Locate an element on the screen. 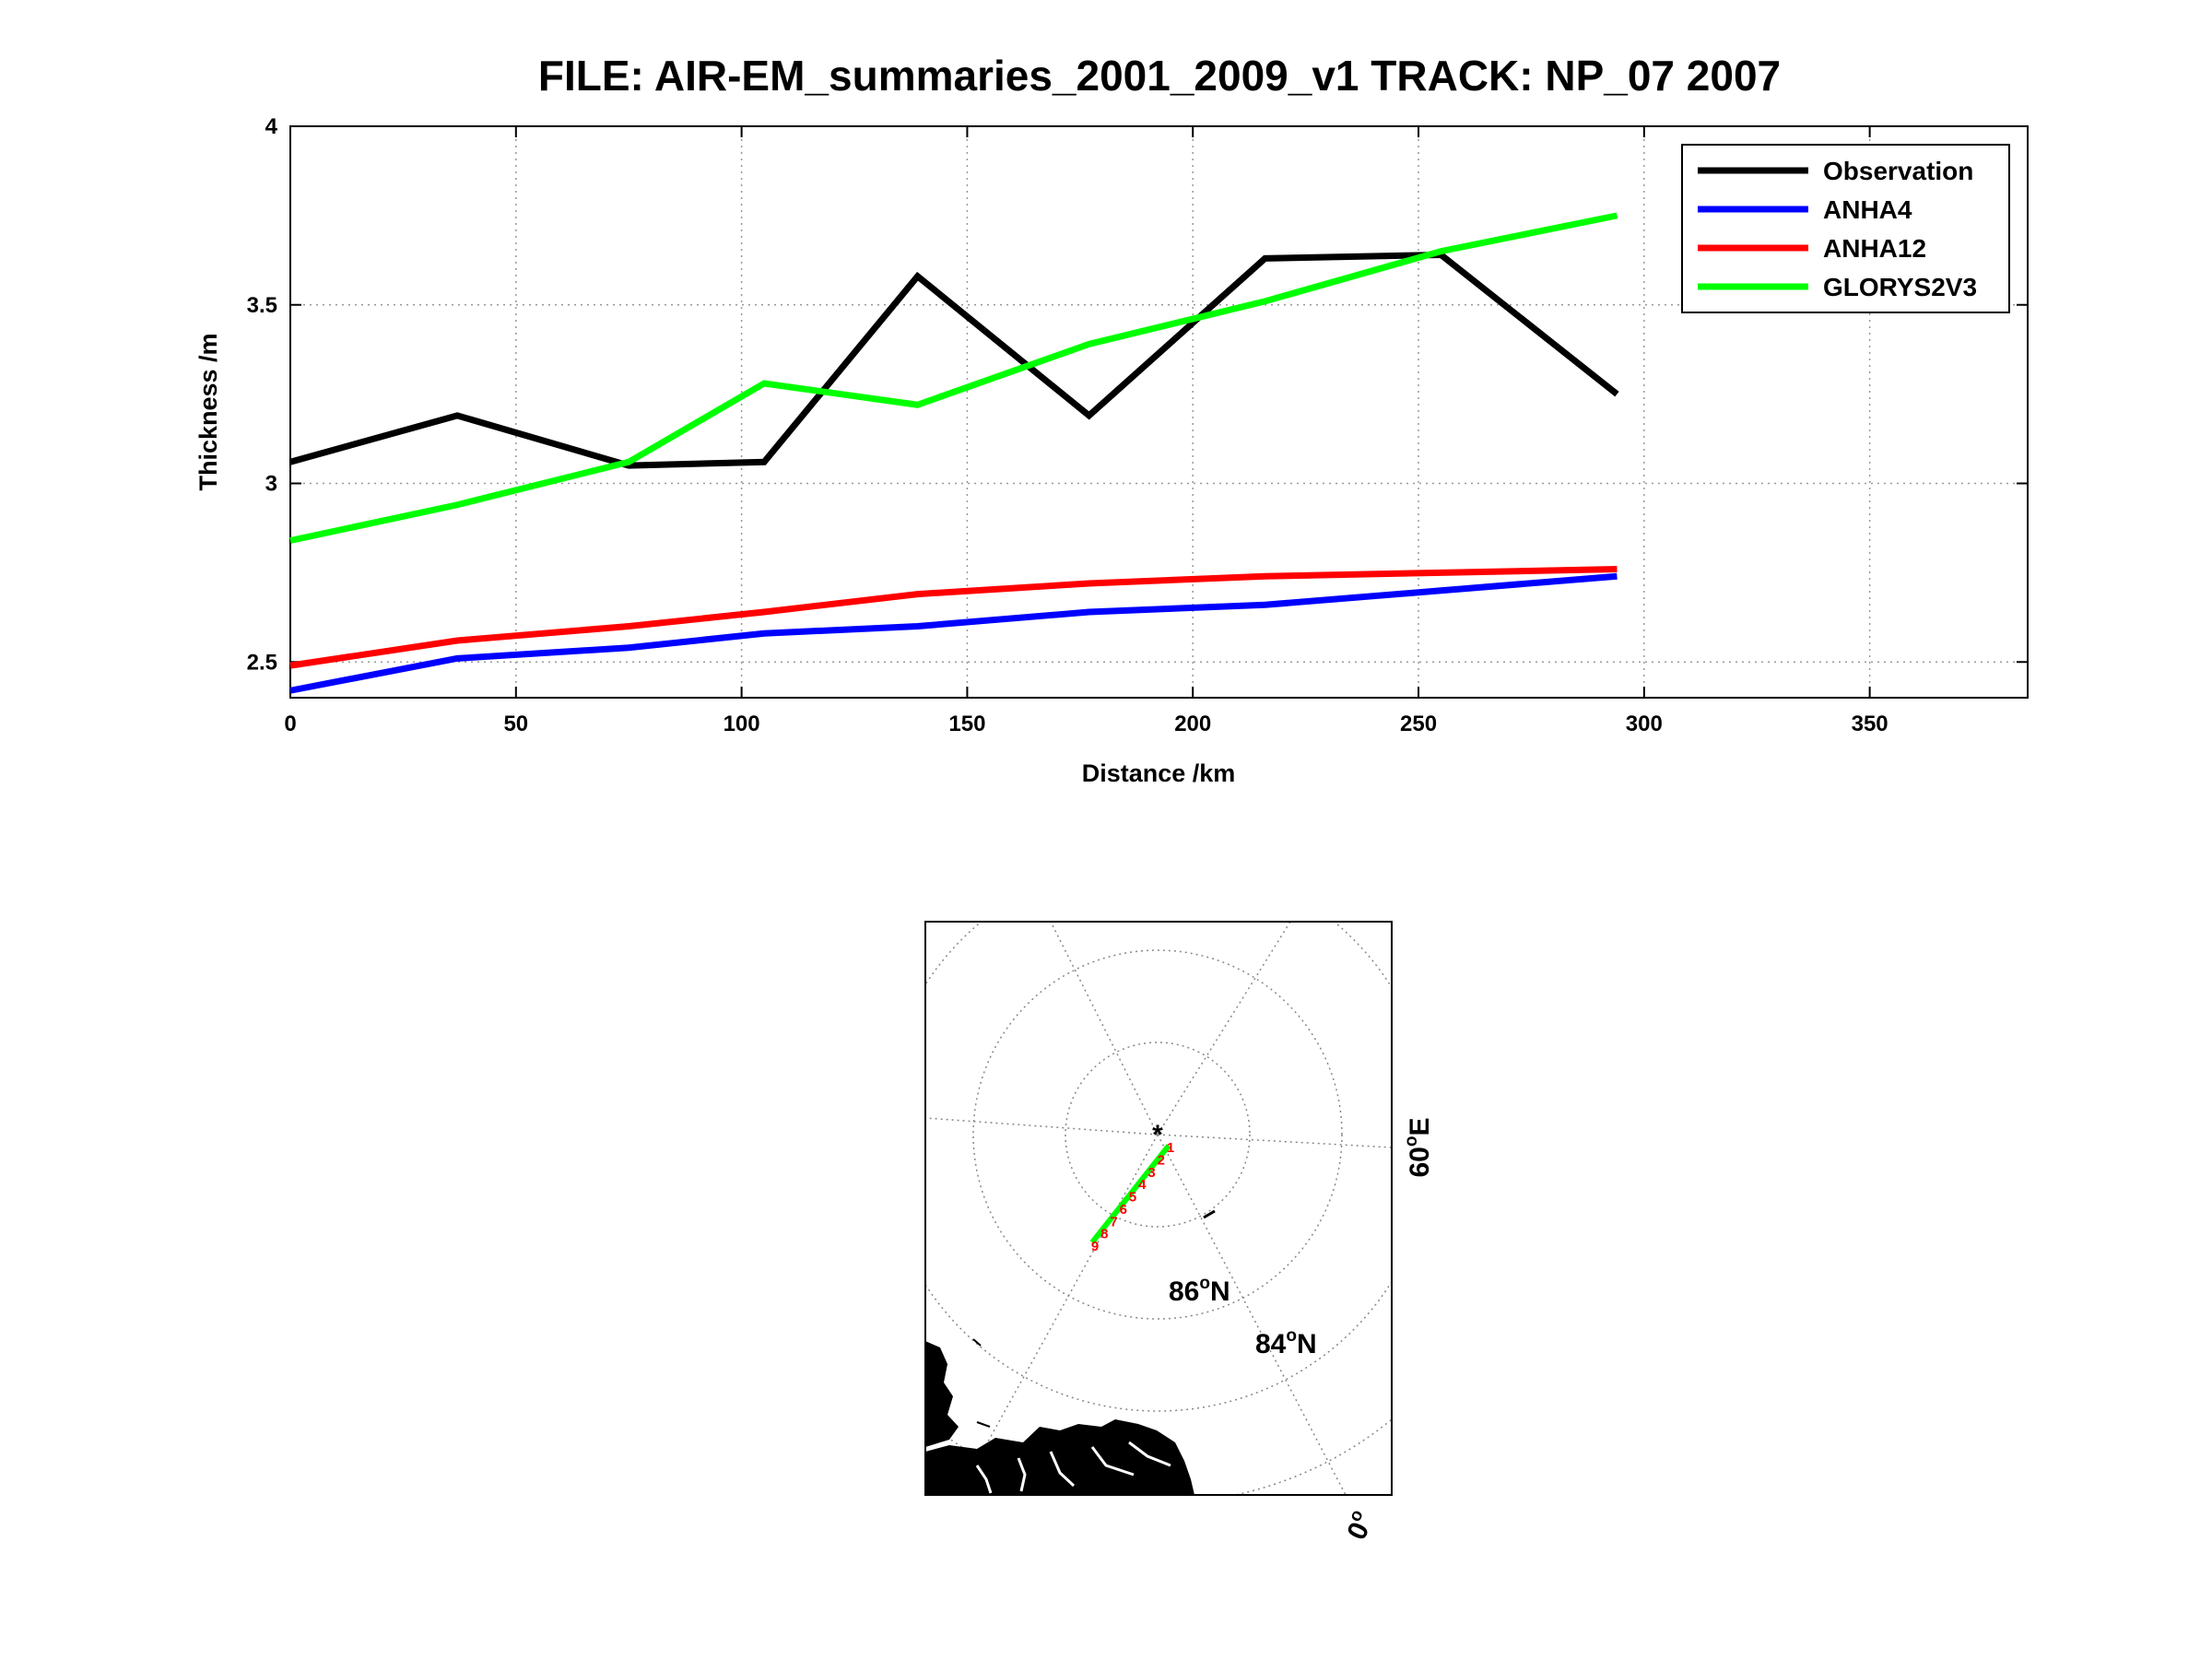 This screenshot has height=1659, width=2212. track-point-label: 5 is located at coordinates (1132, 1198).